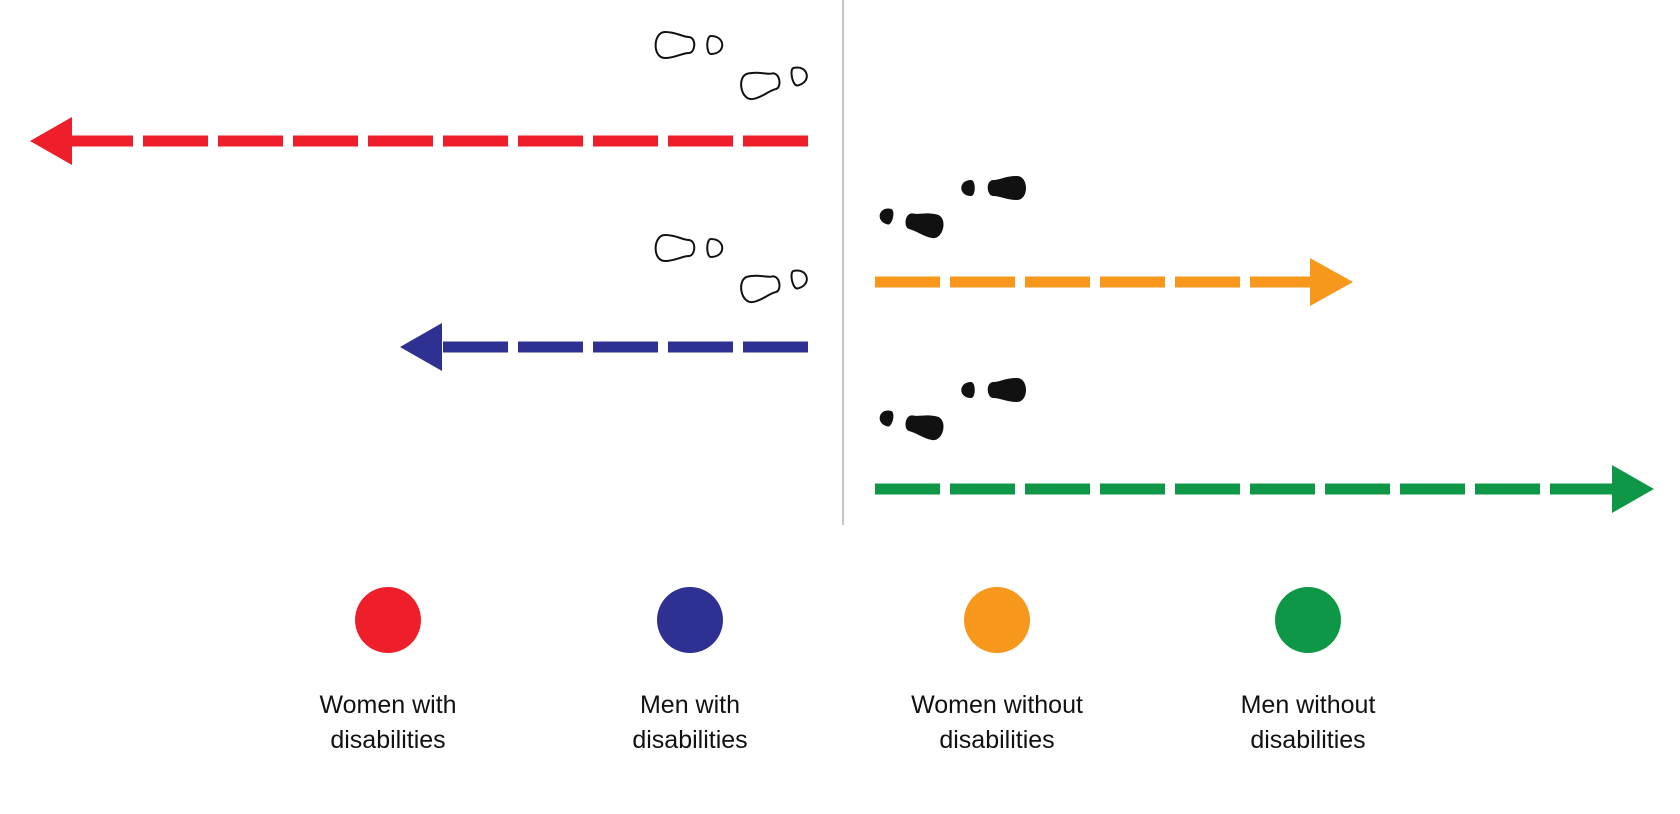  What do you see at coordinates (1264, 489) in the screenshot?
I see `arrow-men-without-disabilities` at bounding box center [1264, 489].